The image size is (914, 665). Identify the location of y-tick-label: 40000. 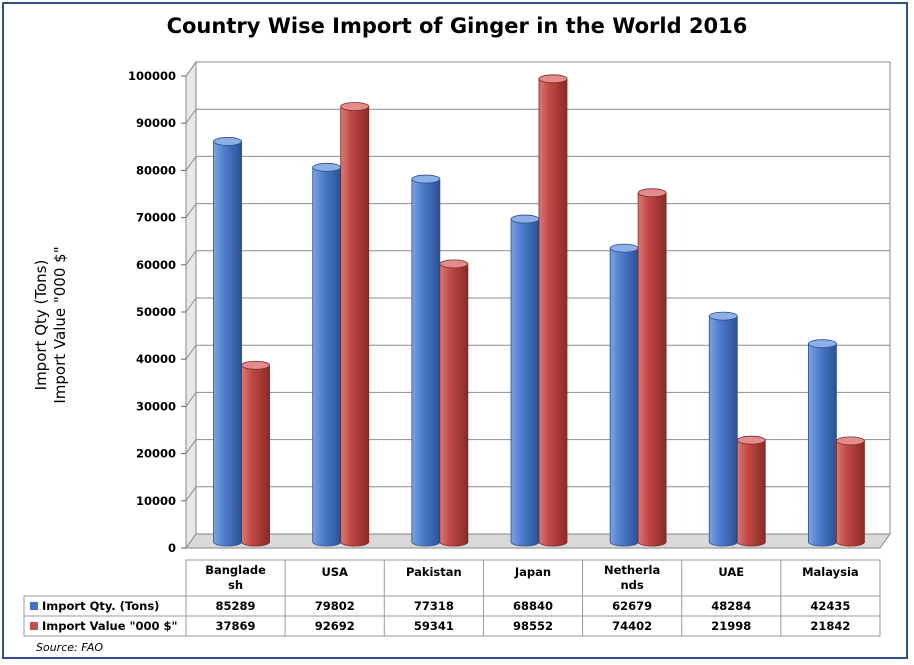
(156, 359).